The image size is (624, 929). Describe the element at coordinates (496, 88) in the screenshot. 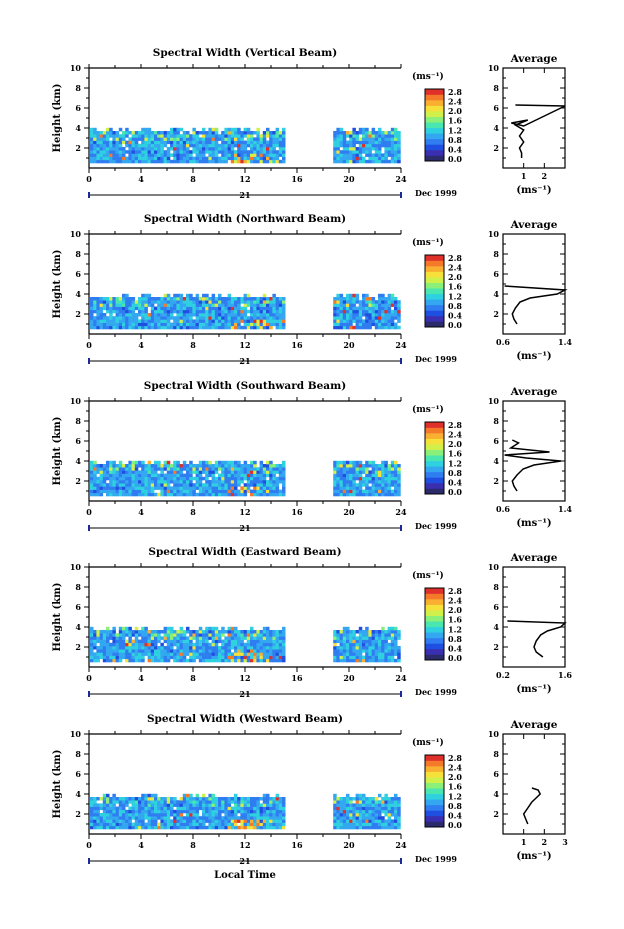

I see `average-y-tick-label: 8` at that location.